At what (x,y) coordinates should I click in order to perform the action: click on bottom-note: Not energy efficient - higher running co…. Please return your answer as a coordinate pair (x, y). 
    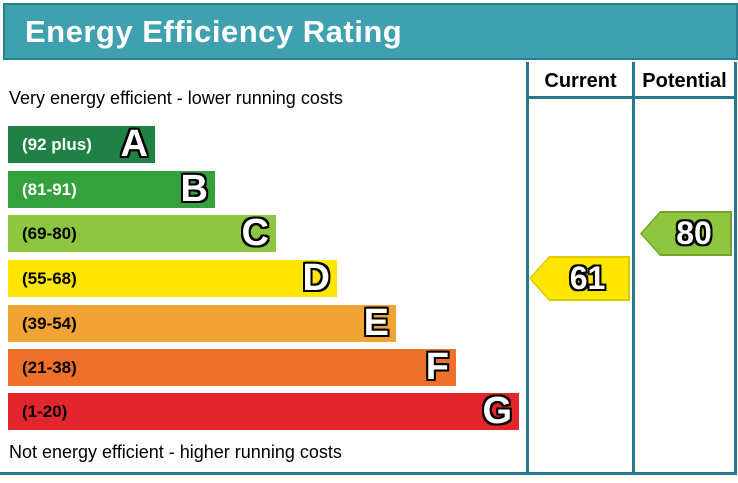
    Looking at the image, I should click on (175, 452).